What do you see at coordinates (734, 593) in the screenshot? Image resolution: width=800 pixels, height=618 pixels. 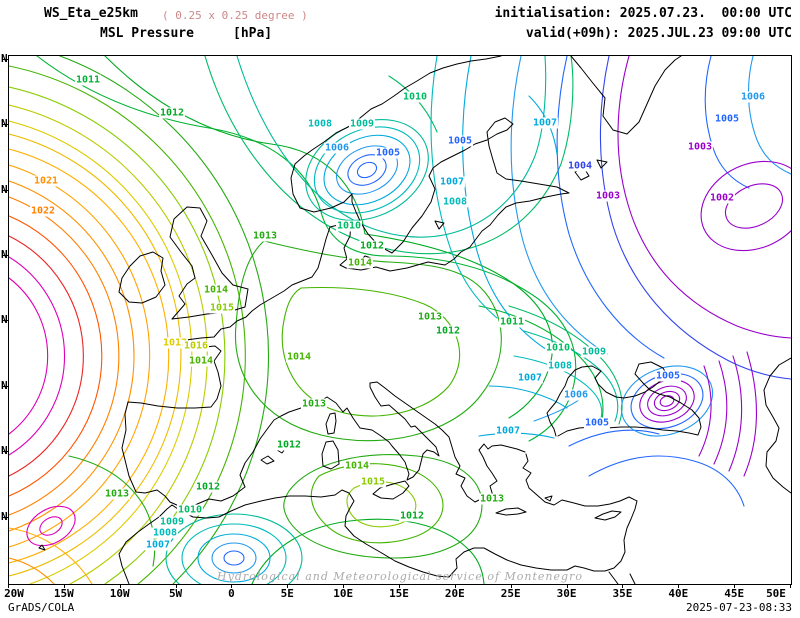 I see `lon-tick-label: 45E` at bounding box center [734, 593].